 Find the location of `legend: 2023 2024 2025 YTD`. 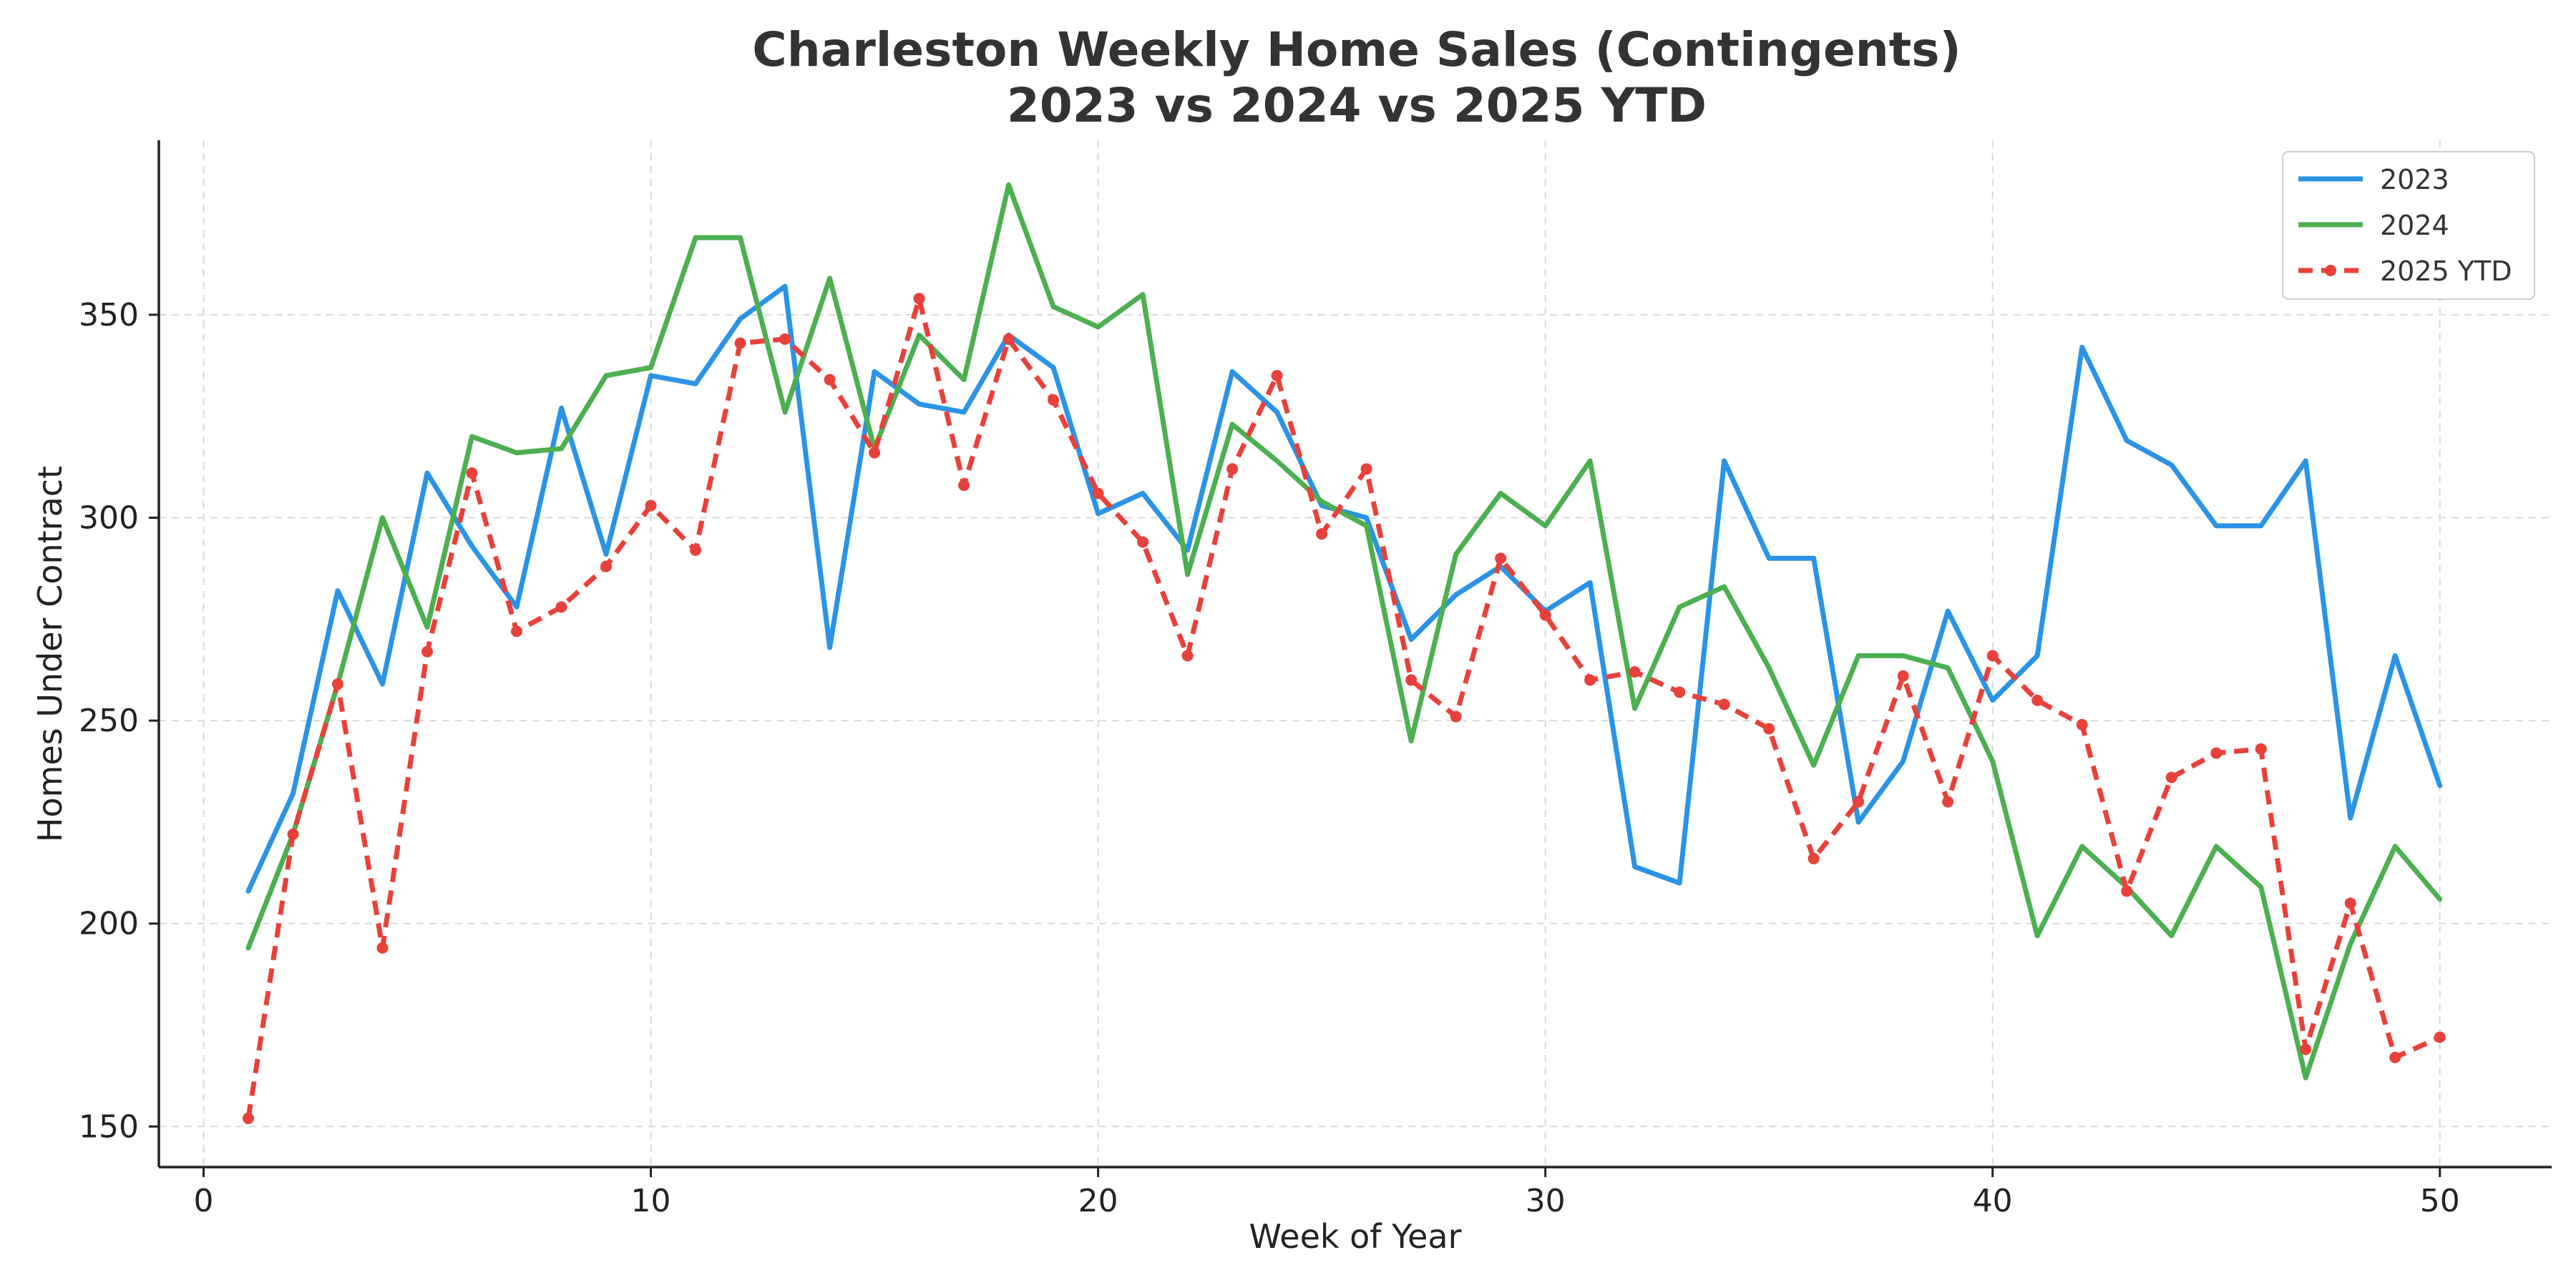

legend: 2023 2024 2025 YTD is located at coordinates (2408, 226).